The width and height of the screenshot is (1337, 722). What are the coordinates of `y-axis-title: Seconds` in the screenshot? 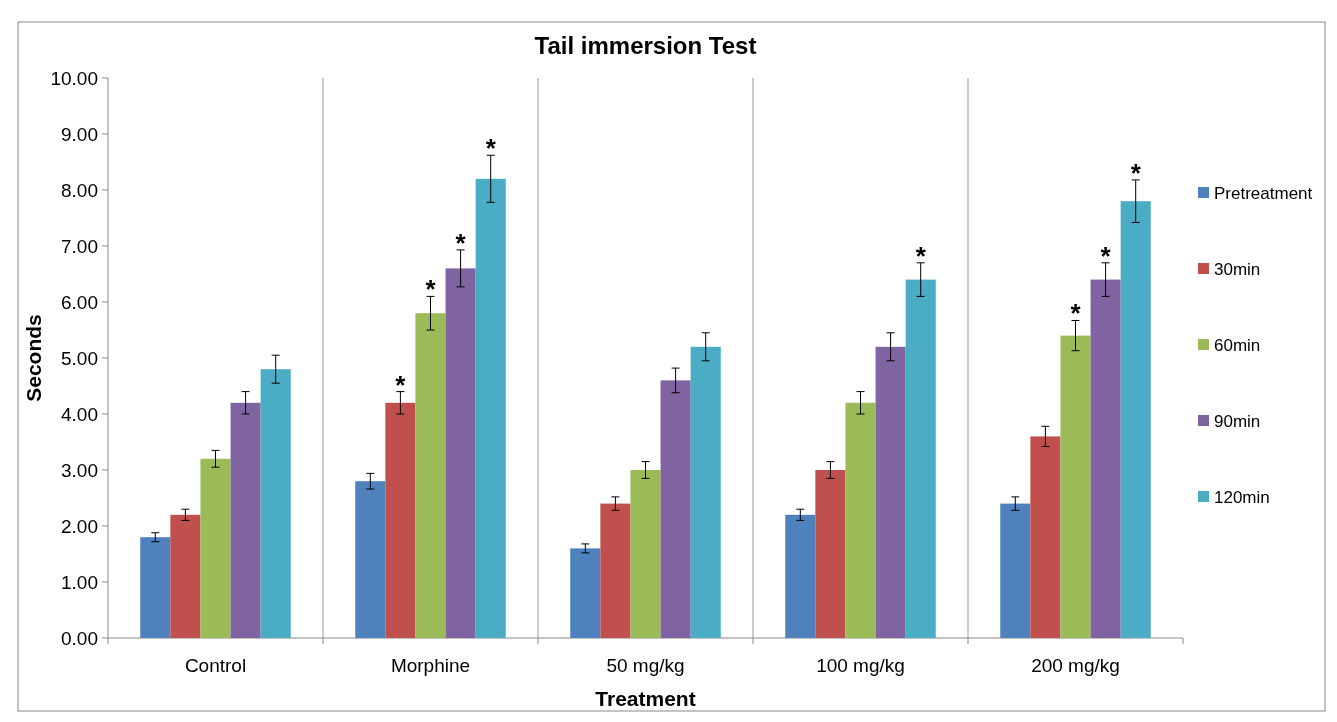 It's located at (33, 358).